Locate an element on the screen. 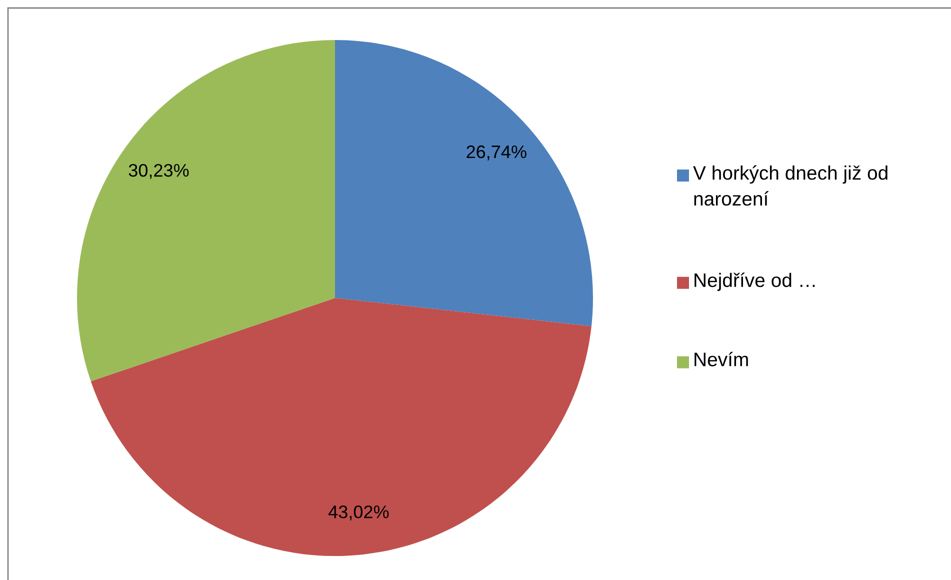 This screenshot has width=951, height=580. data-label: 30,23% is located at coordinates (158, 171).